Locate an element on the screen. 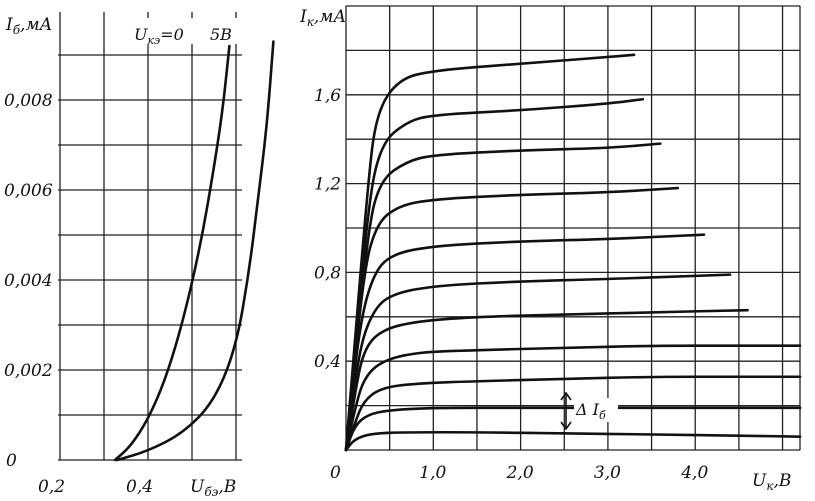 The width and height of the screenshot is (815, 501). series-label-uke-0: Uкэ=0 is located at coordinates (159, 36).